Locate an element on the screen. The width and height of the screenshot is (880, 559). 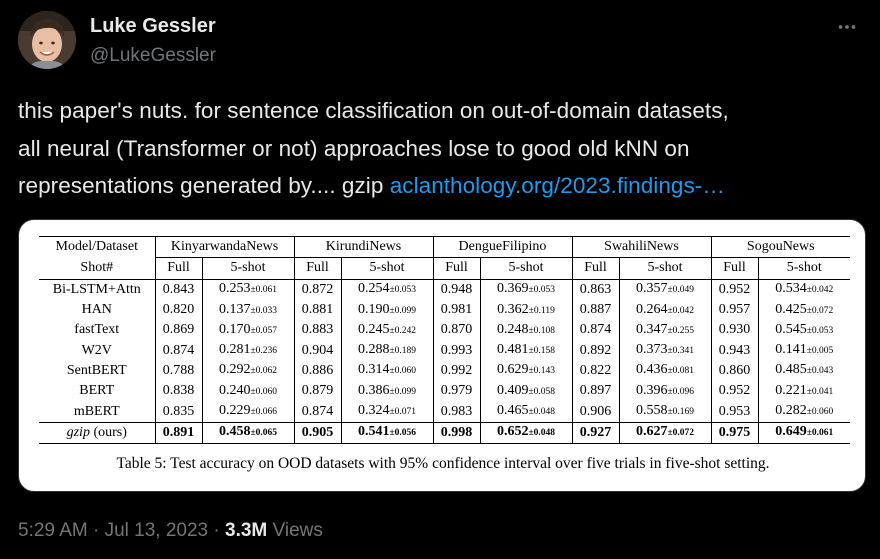
avatar-image is located at coordinates (47, 40).